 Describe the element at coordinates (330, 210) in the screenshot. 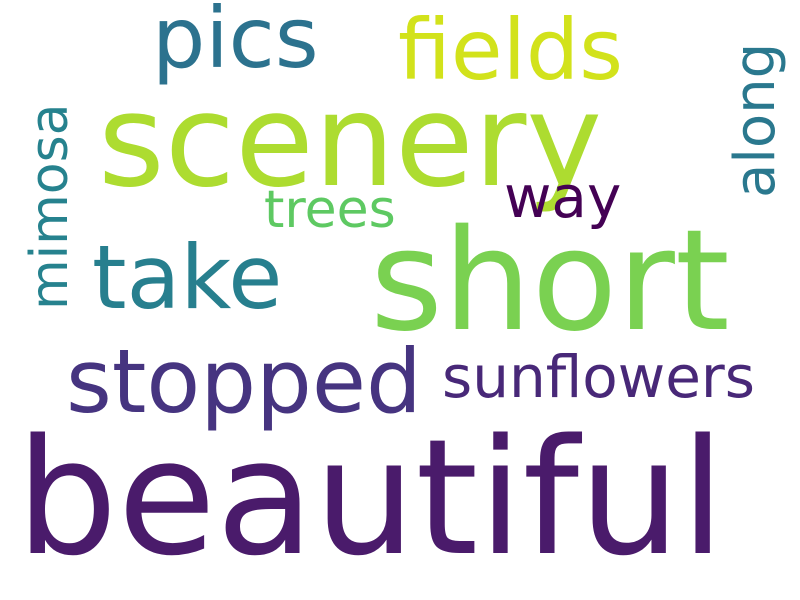

I see `word-trees: trees` at that location.